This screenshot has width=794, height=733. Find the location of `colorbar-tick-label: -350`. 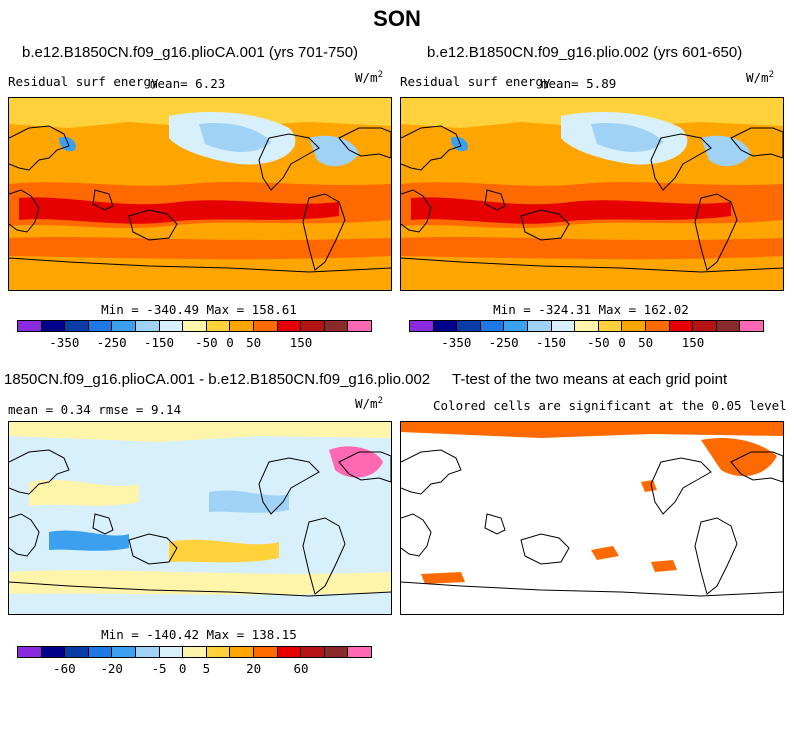

colorbar-tick-label: -350 is located at coordinates (64, 342).